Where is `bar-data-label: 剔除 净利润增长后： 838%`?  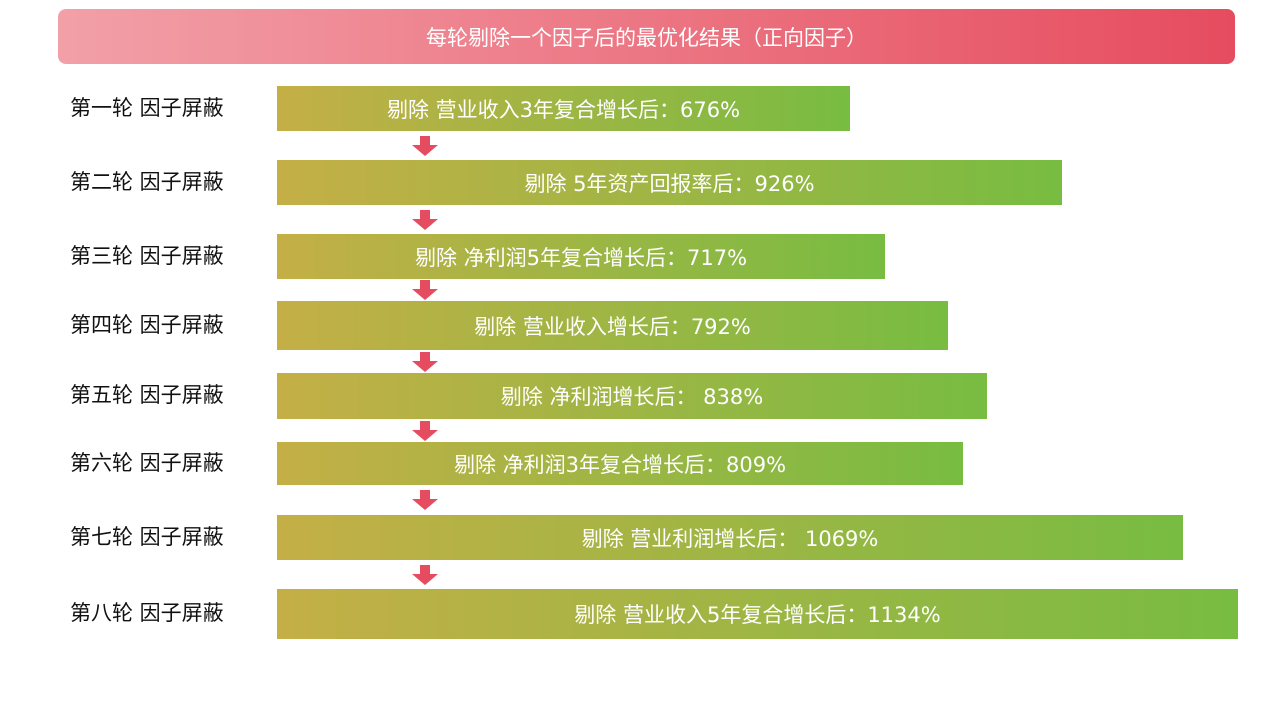 bar-data-label: 剔除 净利润增长后： 838% is located at coordinates (632, 397).